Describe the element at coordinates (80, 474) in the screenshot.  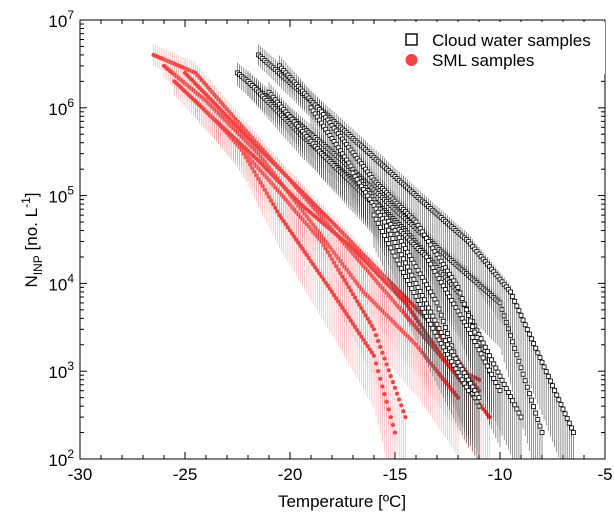
I see `x-tick-label: -30` at that location.